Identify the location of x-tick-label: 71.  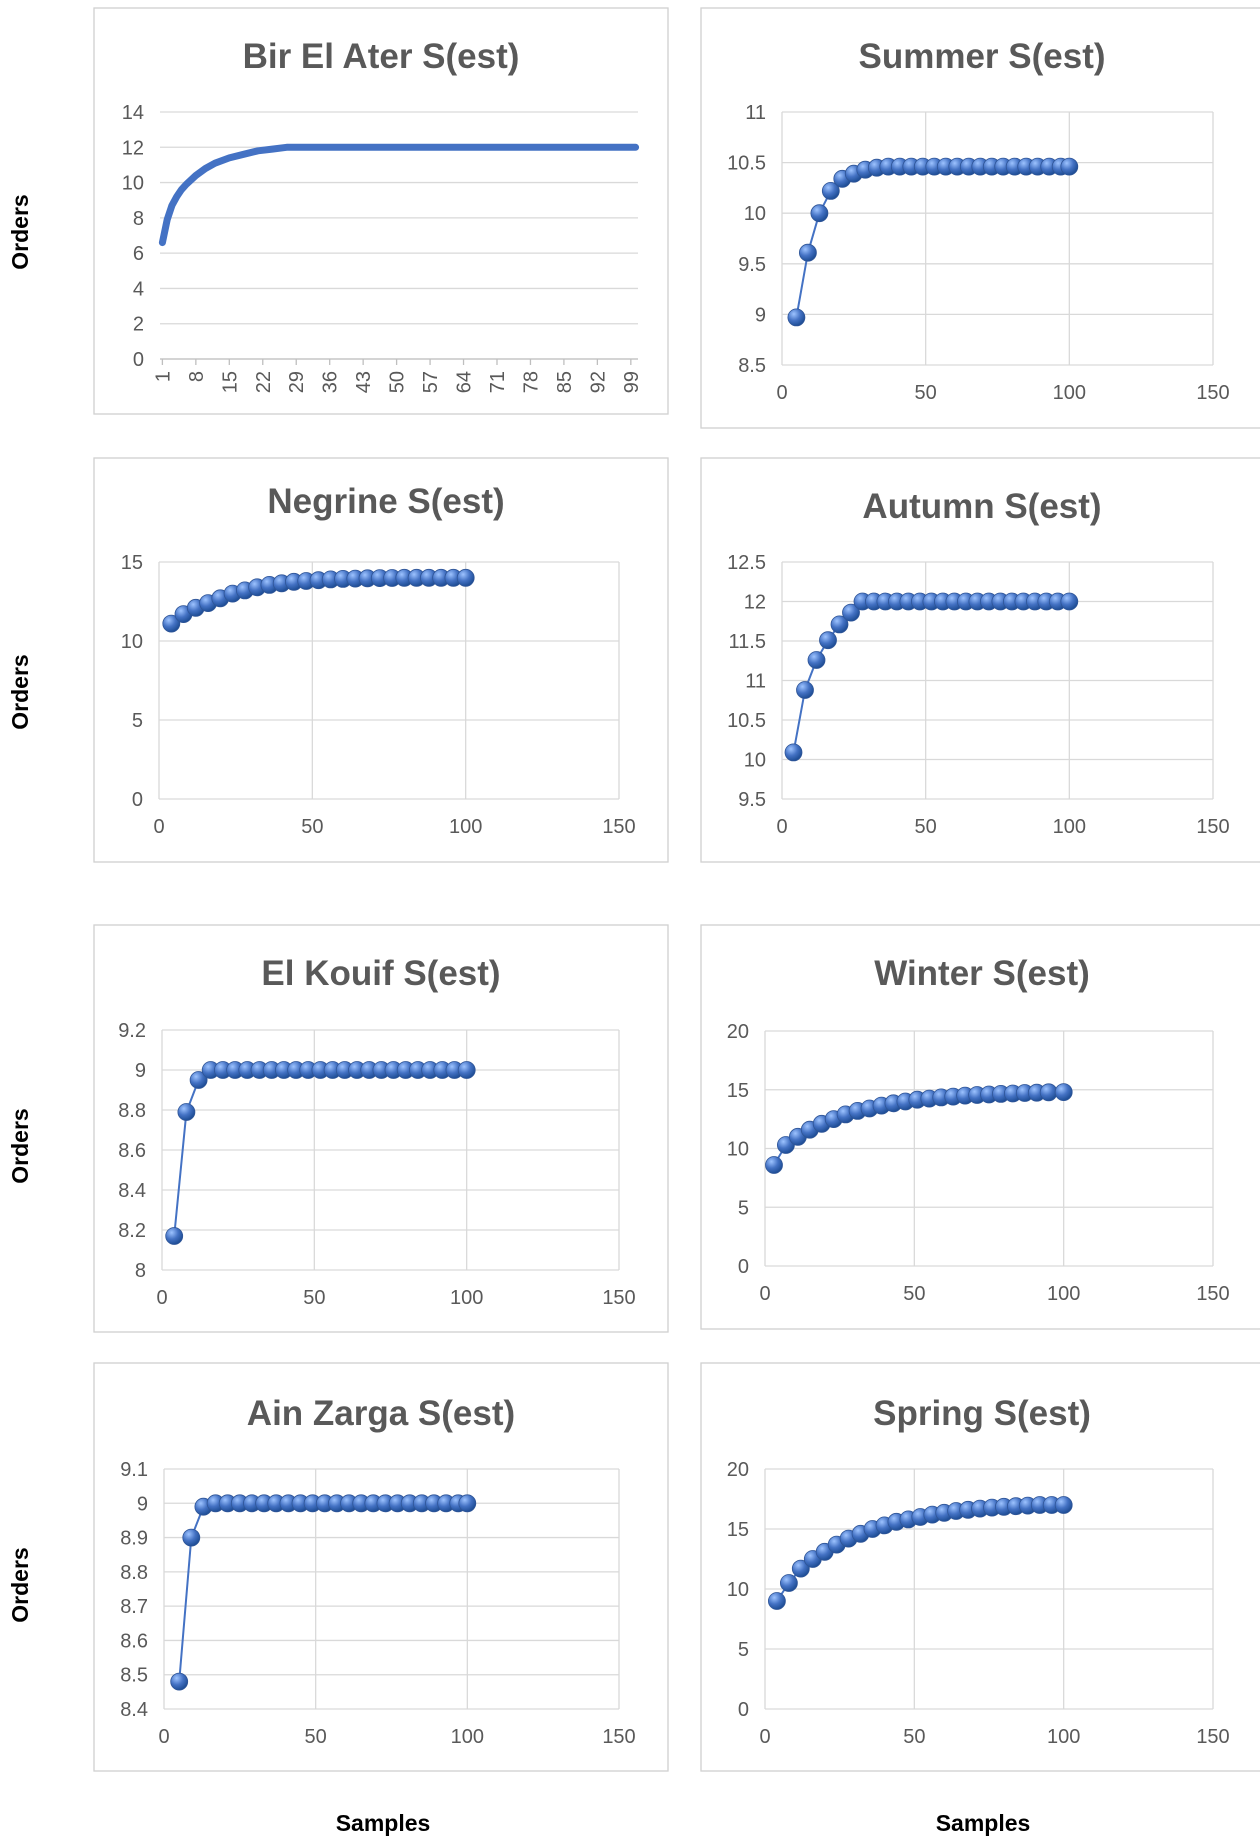
(498, 382).